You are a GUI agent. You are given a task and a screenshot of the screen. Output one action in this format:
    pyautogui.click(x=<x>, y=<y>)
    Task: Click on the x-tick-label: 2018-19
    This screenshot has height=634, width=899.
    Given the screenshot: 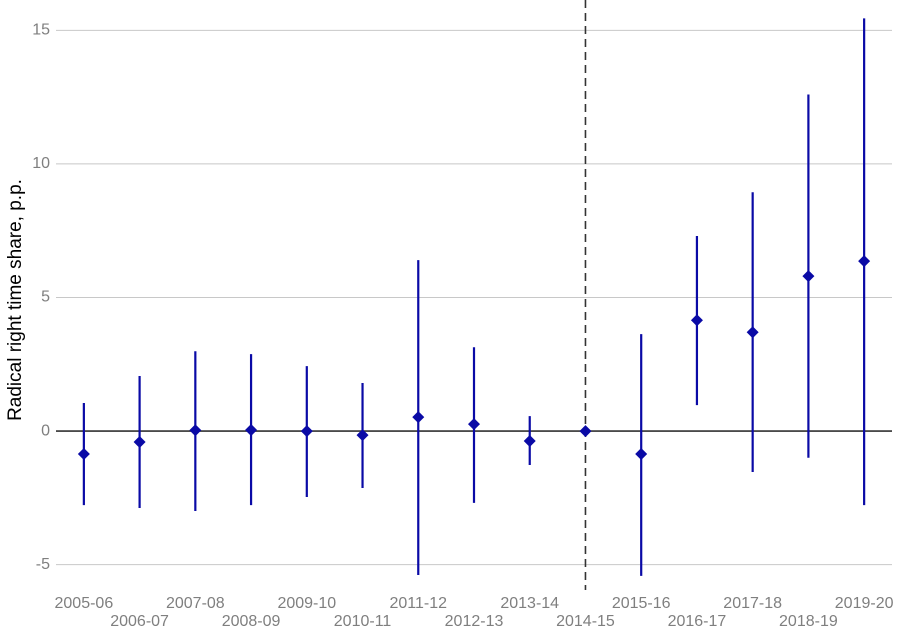 What is the action you would take?
    pyautogui.click(x=808, y=621)
    